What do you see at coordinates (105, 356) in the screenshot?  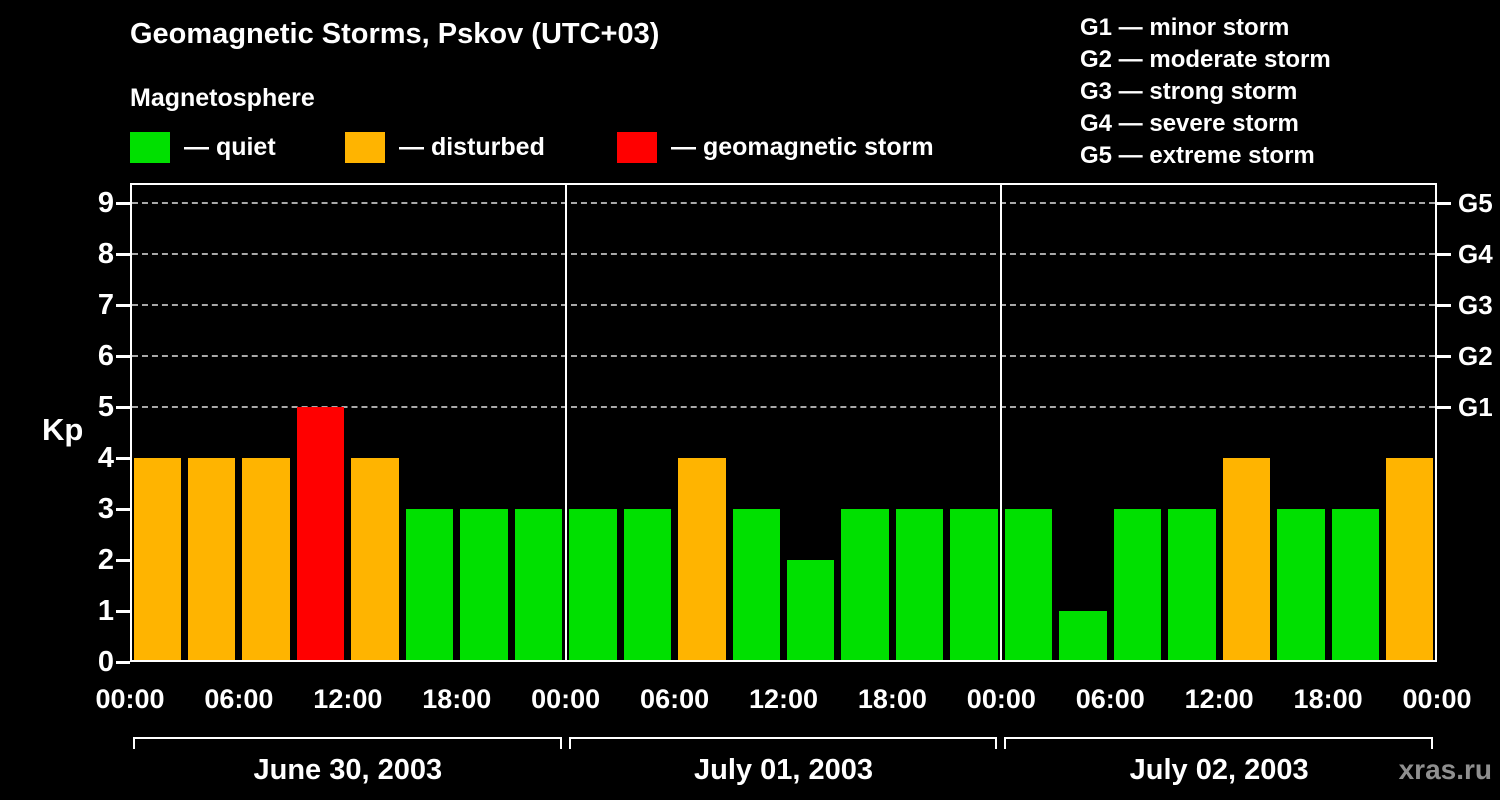 I see `y-tick-label: 6` at bounding box center [105, 356].